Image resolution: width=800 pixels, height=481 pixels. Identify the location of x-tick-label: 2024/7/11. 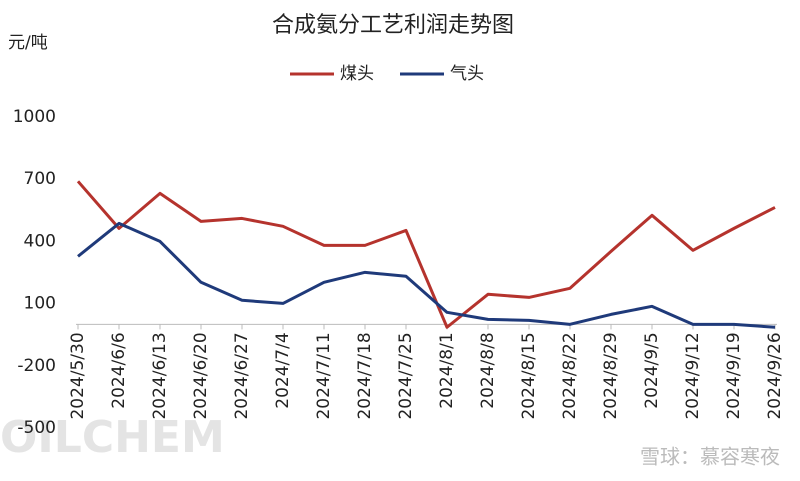
(324, 375).